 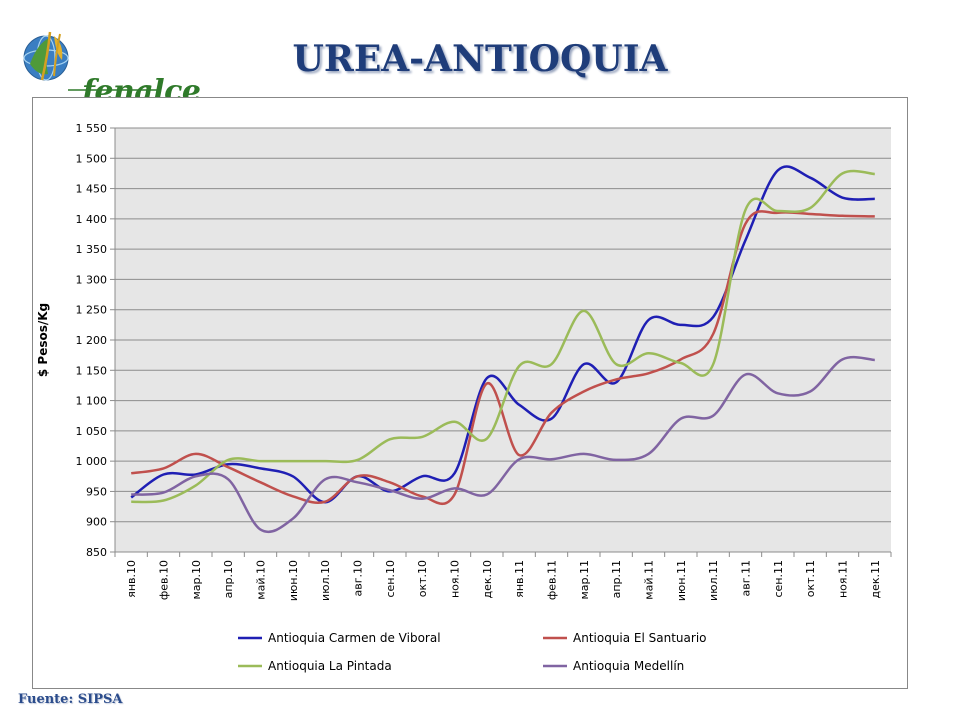 What do you see at coordinates (91, 61) in the screenshot?
I see `globe-logo-icon` at bounding box center [91, 61].